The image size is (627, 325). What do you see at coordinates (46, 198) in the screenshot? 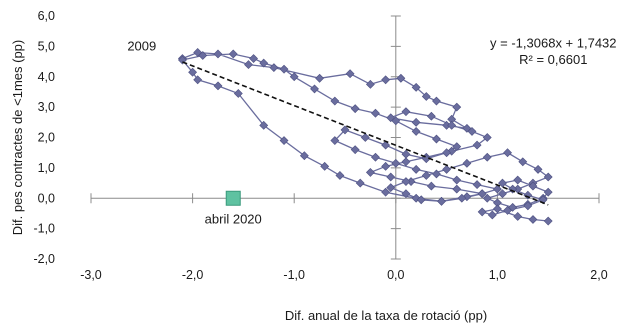
I see `y-tick-label: 0,0` at bounding box center [46, 198].